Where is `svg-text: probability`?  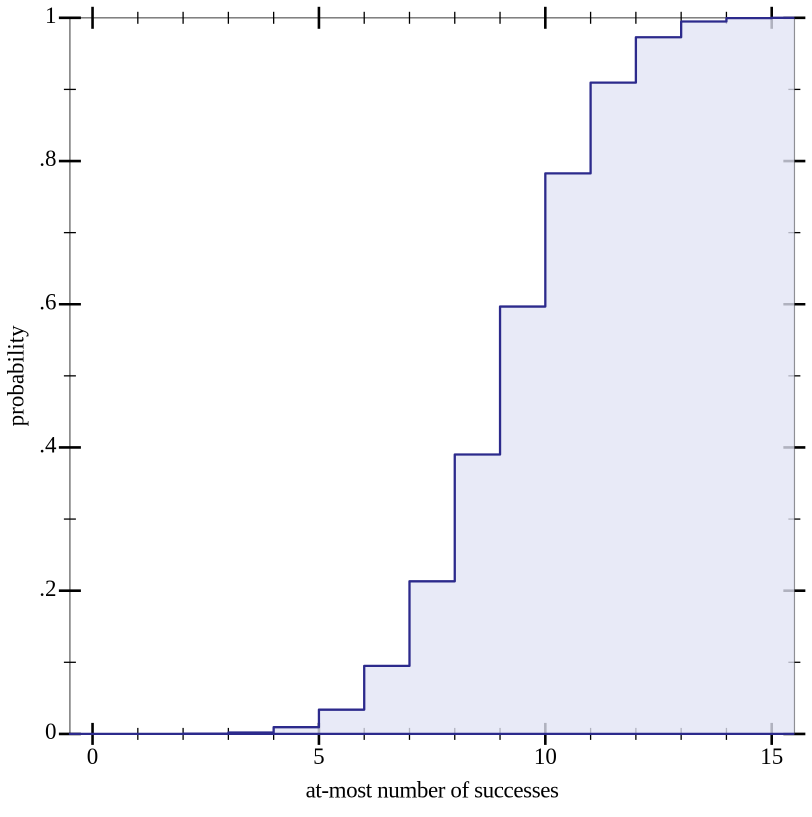
svg-text: probability is located at coordinates (16, 375).